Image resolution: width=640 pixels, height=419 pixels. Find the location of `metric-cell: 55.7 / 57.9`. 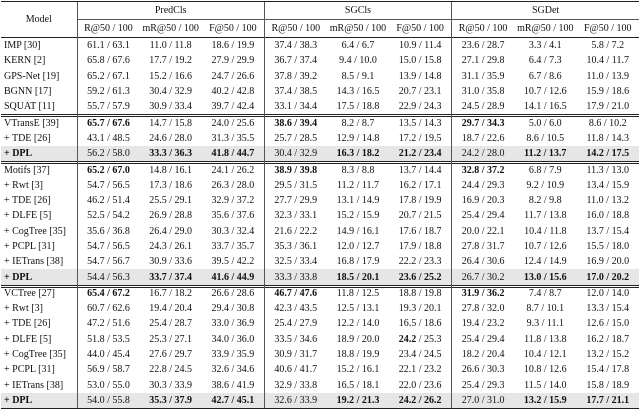

metric-cell: 55.7 / 57.9 is located at coordinates (108, 107).